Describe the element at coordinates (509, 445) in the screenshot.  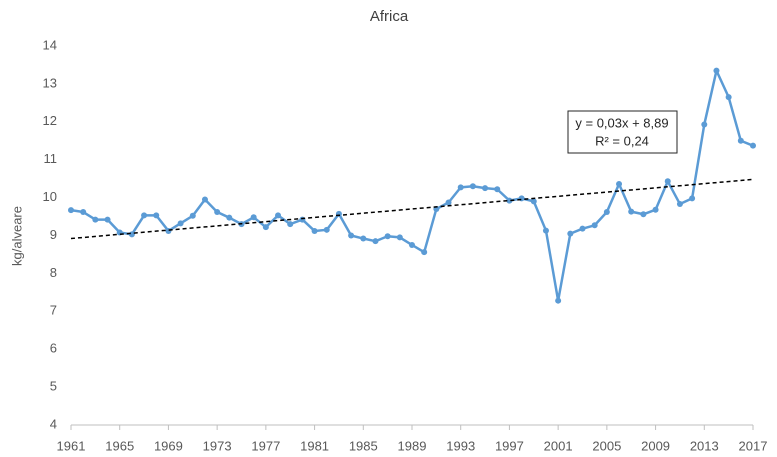
I see `x-tick-label: 1997` at that location.